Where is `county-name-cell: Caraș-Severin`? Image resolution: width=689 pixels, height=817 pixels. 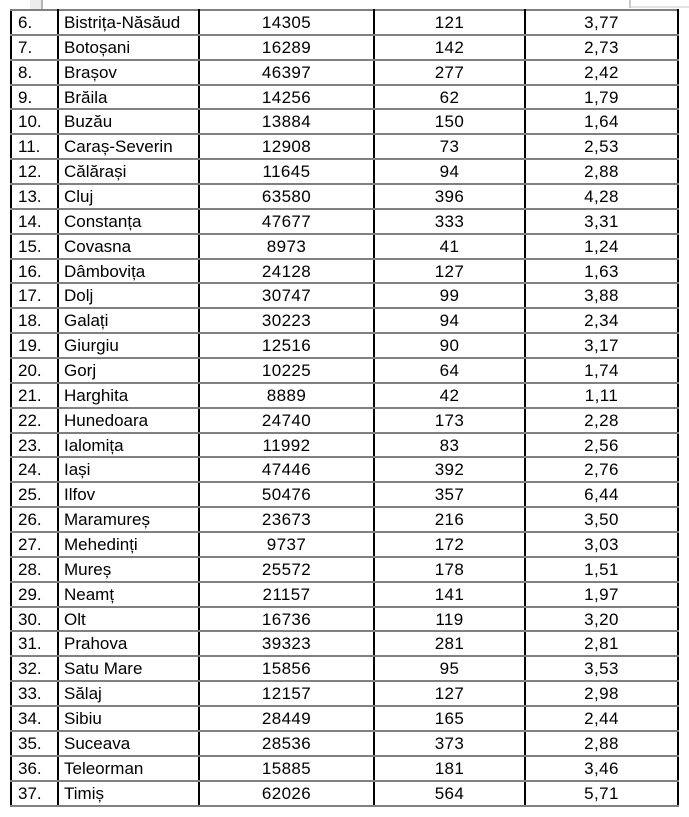 county-name-cell: Caraș-Severin is located at coordinates (128, 147).